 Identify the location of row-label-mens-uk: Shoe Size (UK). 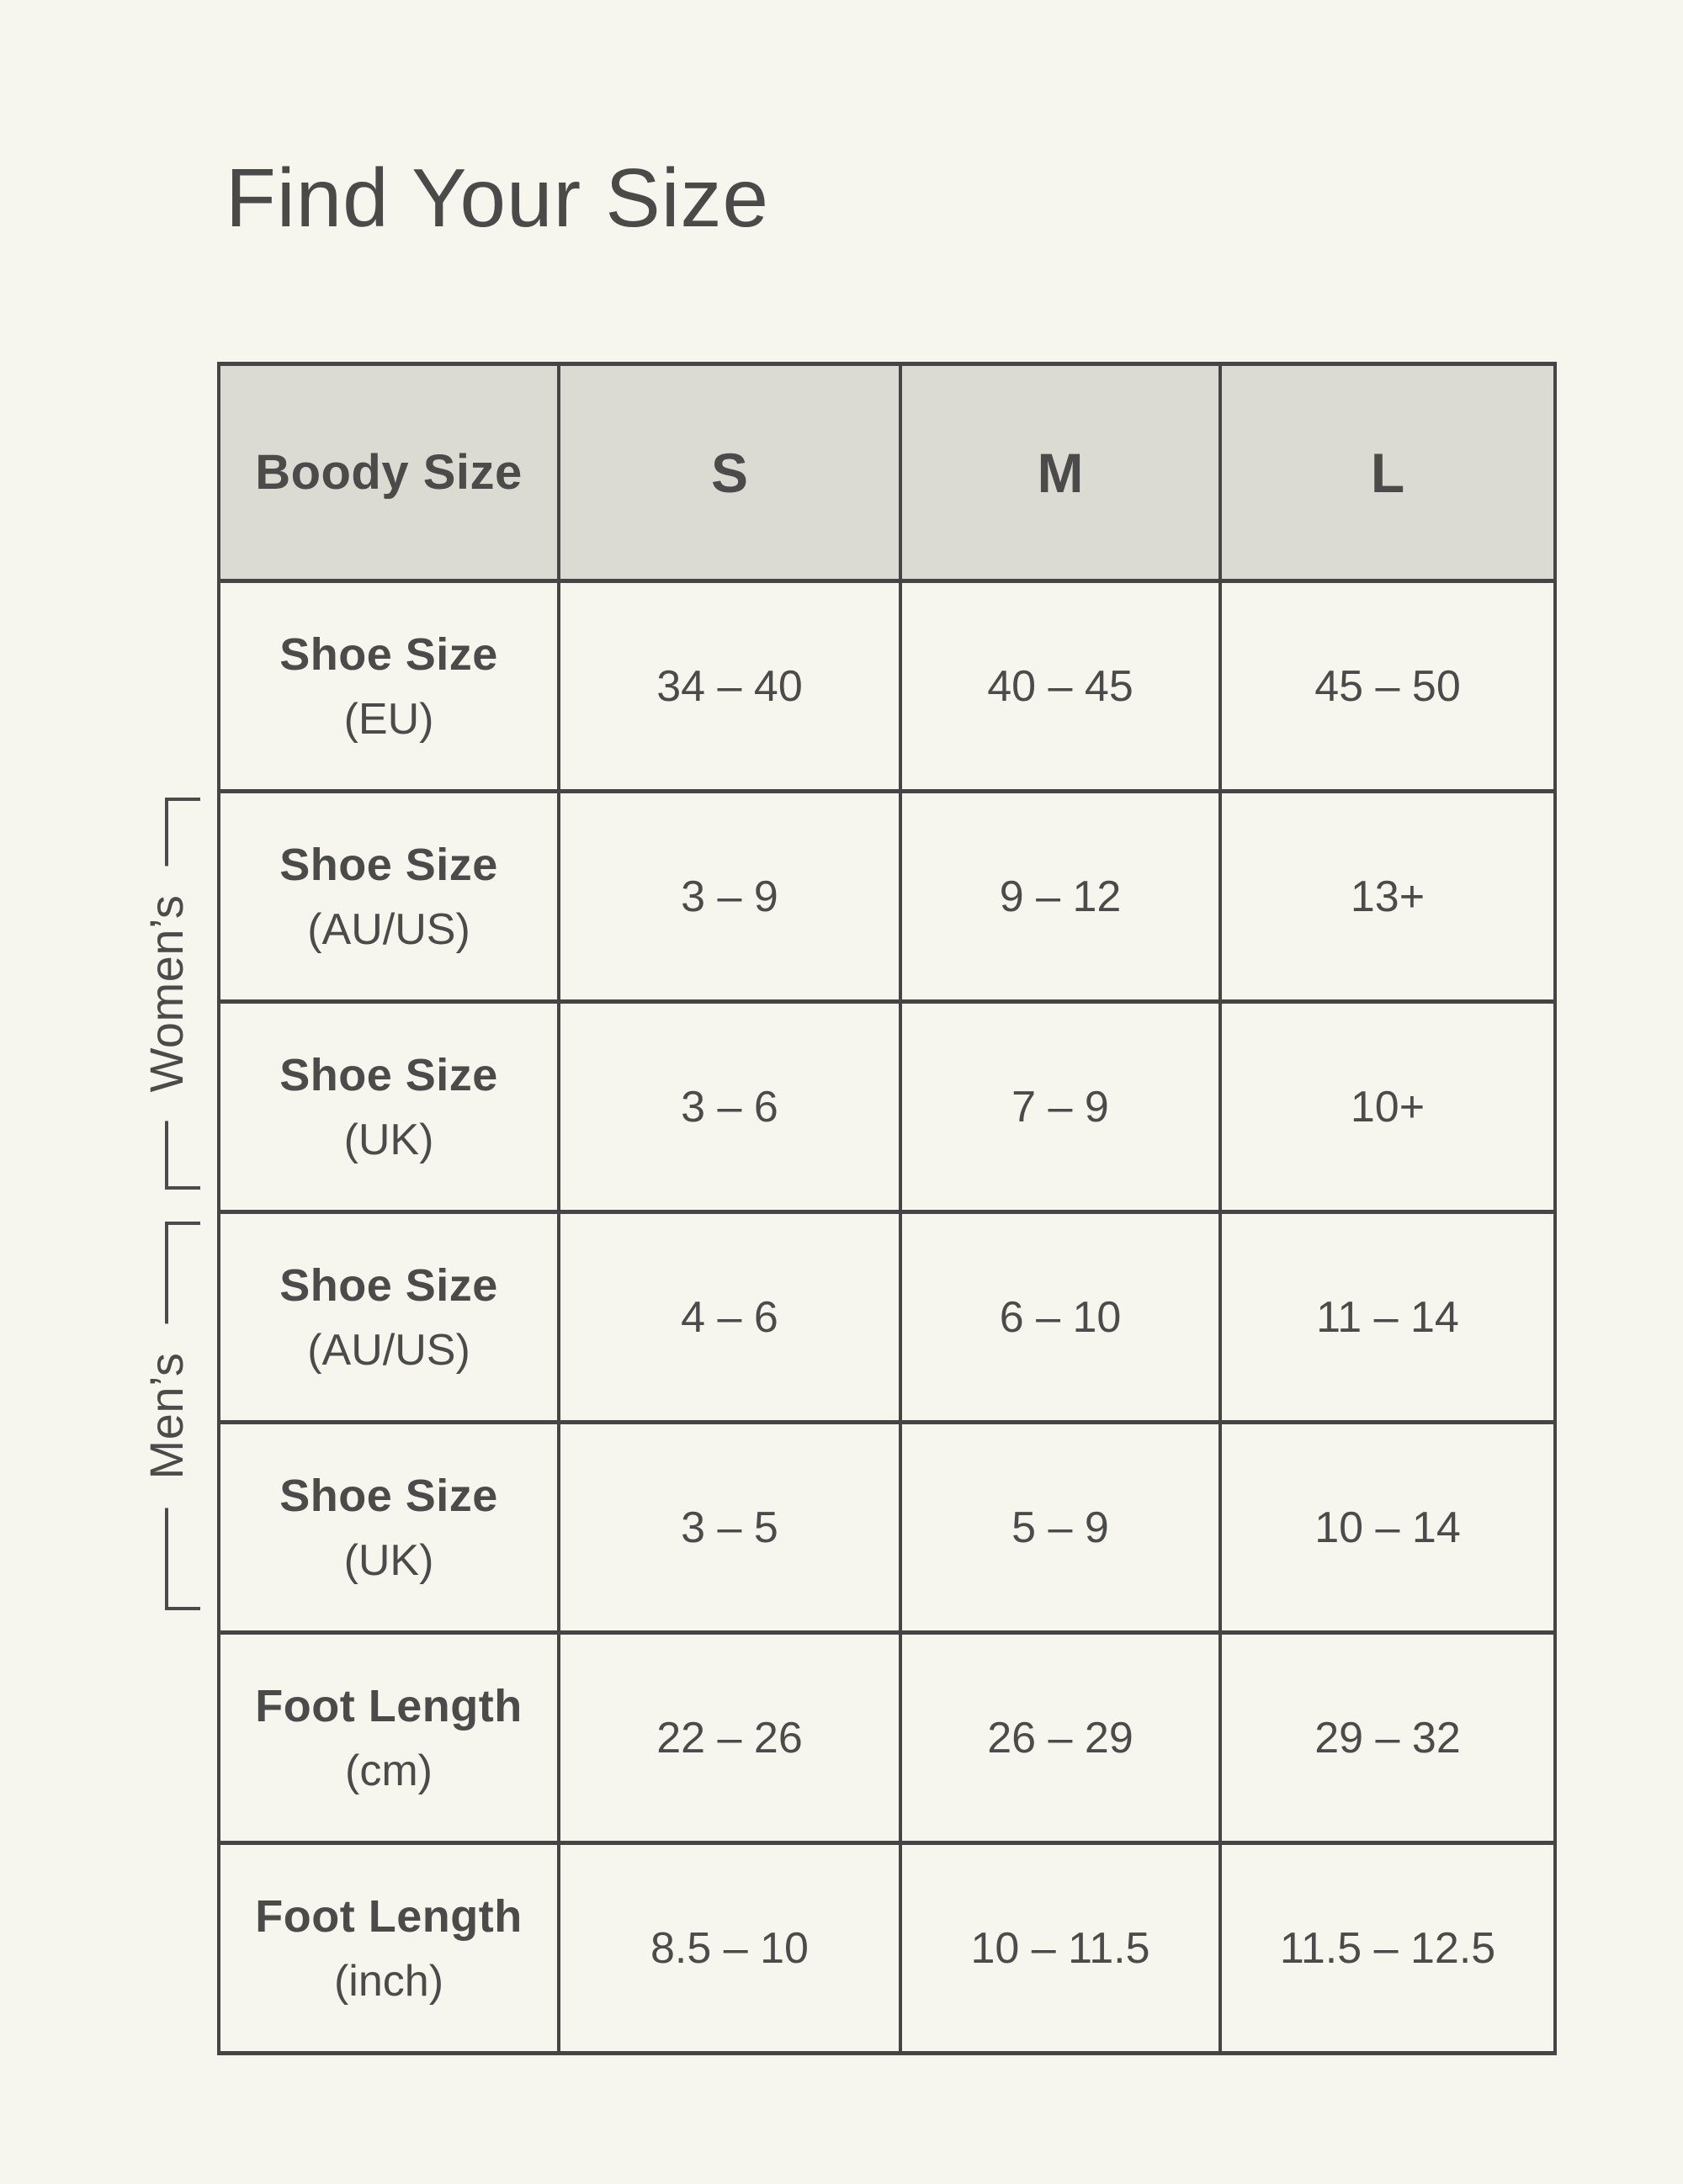
(388, 1527).